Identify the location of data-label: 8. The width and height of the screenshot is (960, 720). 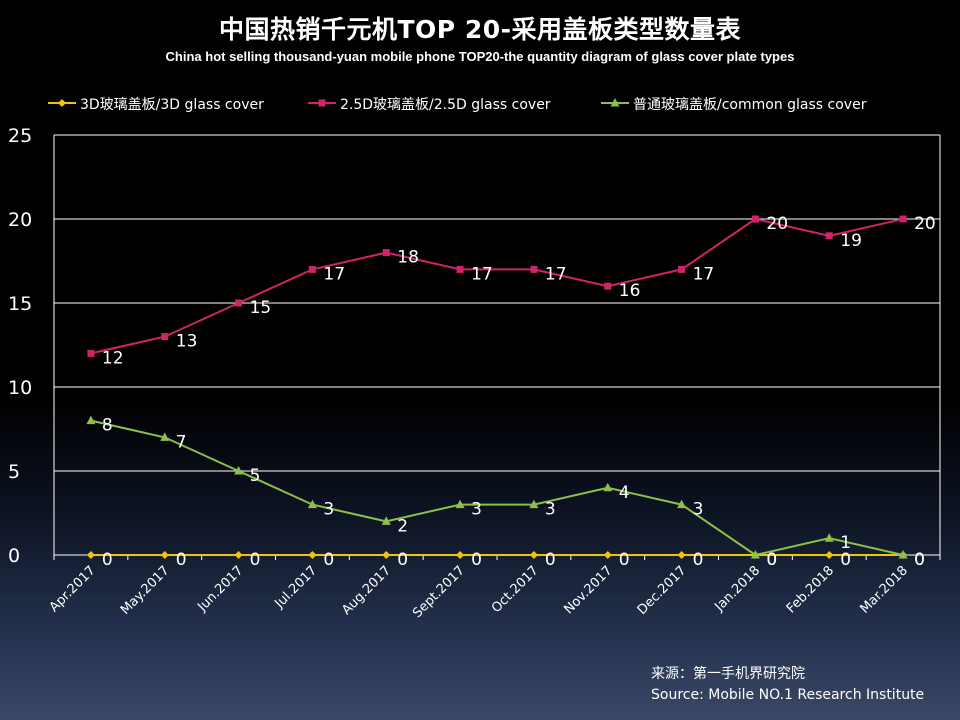
(107, 426).